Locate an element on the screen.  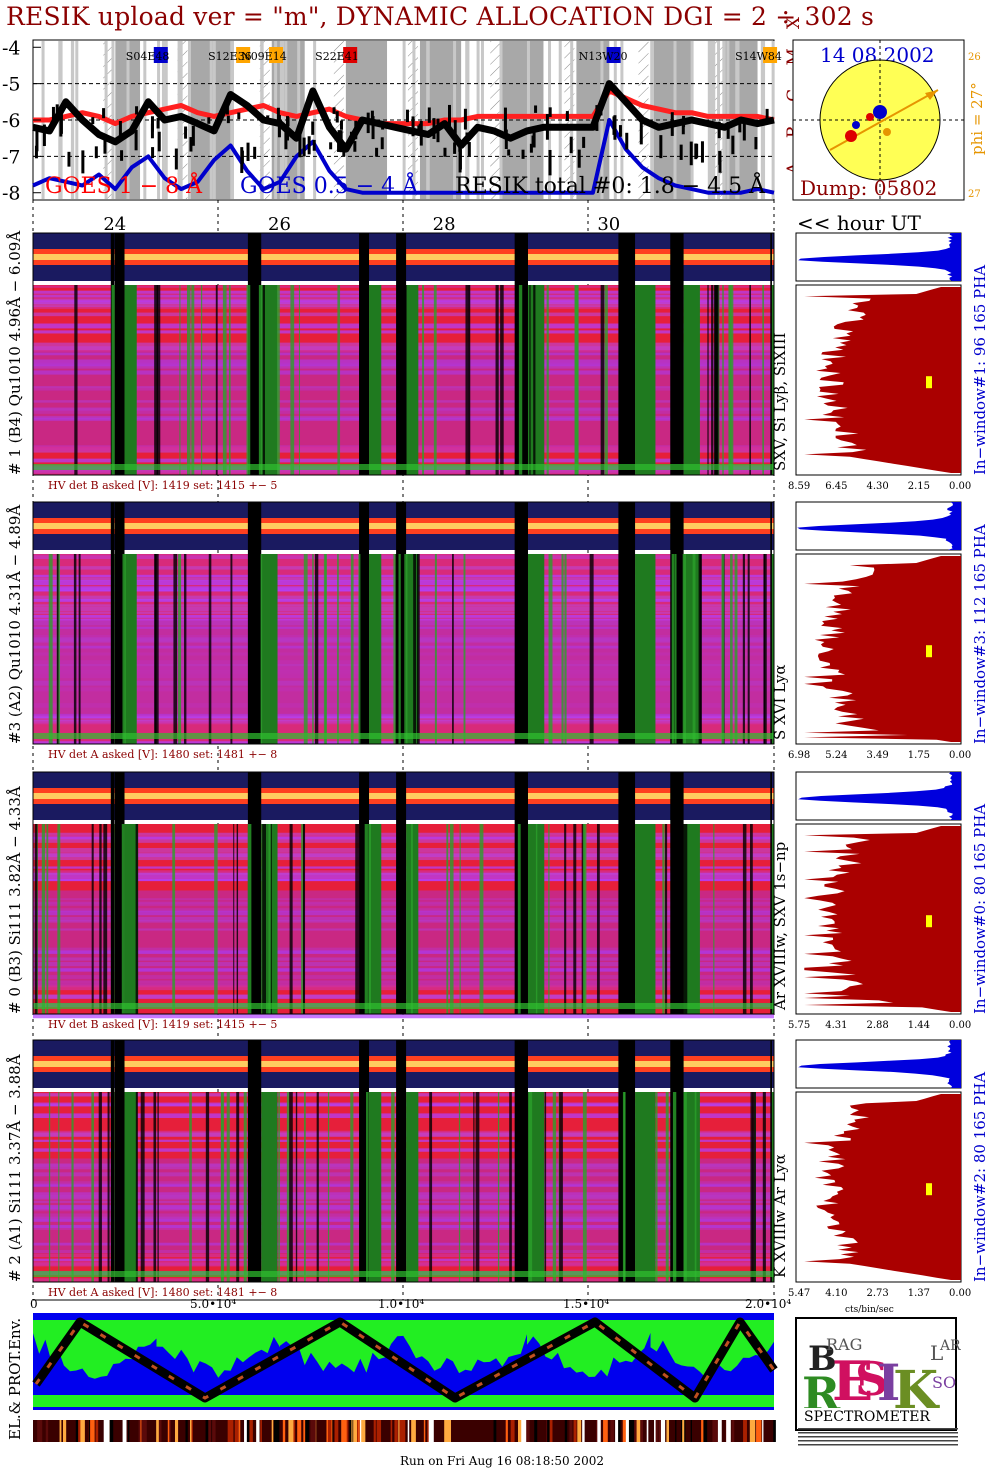
pha-x-tick: 1.37 is located at coordinates (919, 1293).